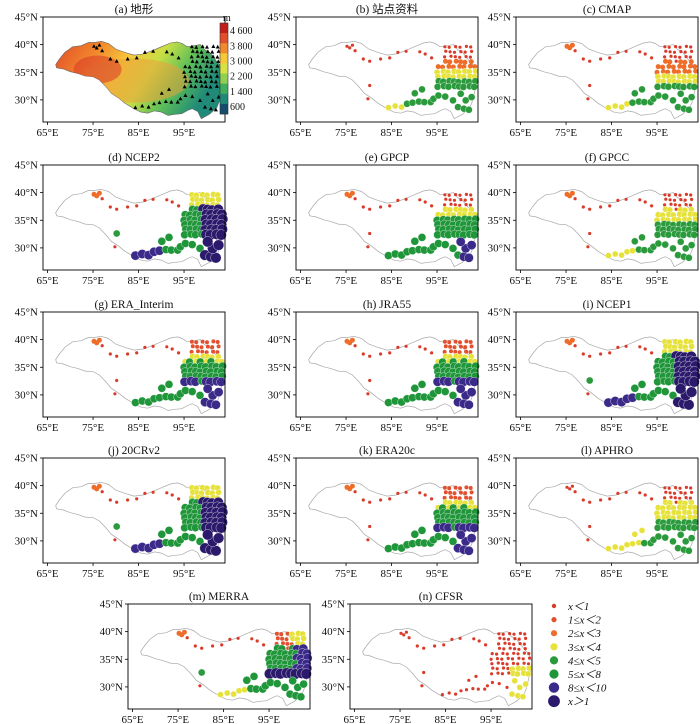 The image size is (700, 724). What do you see at coordinates (554, 687) in the screenshot?
I see `legend-symbol` at bounding box center [554, 687].